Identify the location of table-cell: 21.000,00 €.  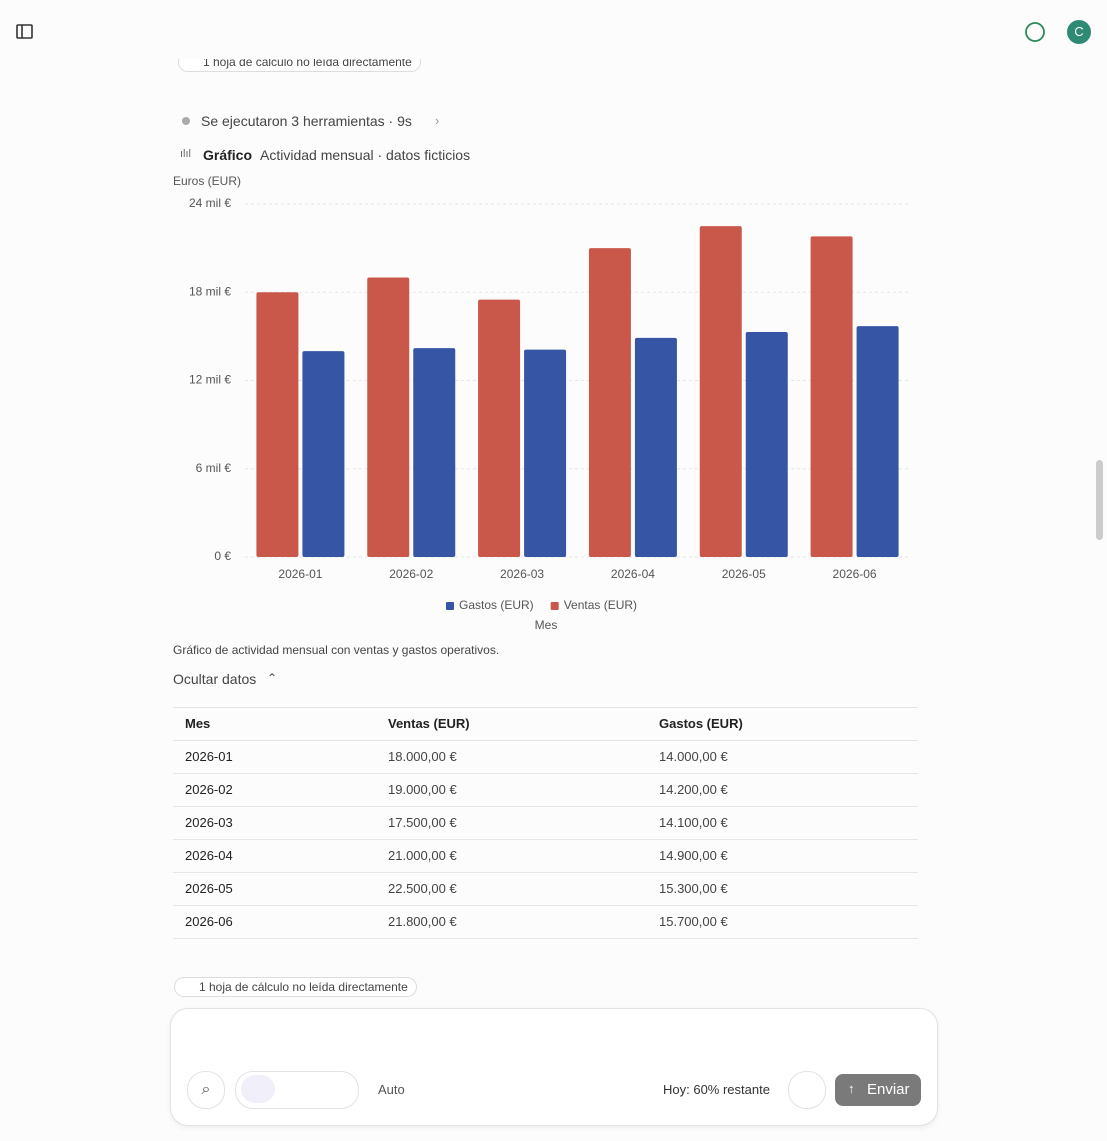
(422, 855).